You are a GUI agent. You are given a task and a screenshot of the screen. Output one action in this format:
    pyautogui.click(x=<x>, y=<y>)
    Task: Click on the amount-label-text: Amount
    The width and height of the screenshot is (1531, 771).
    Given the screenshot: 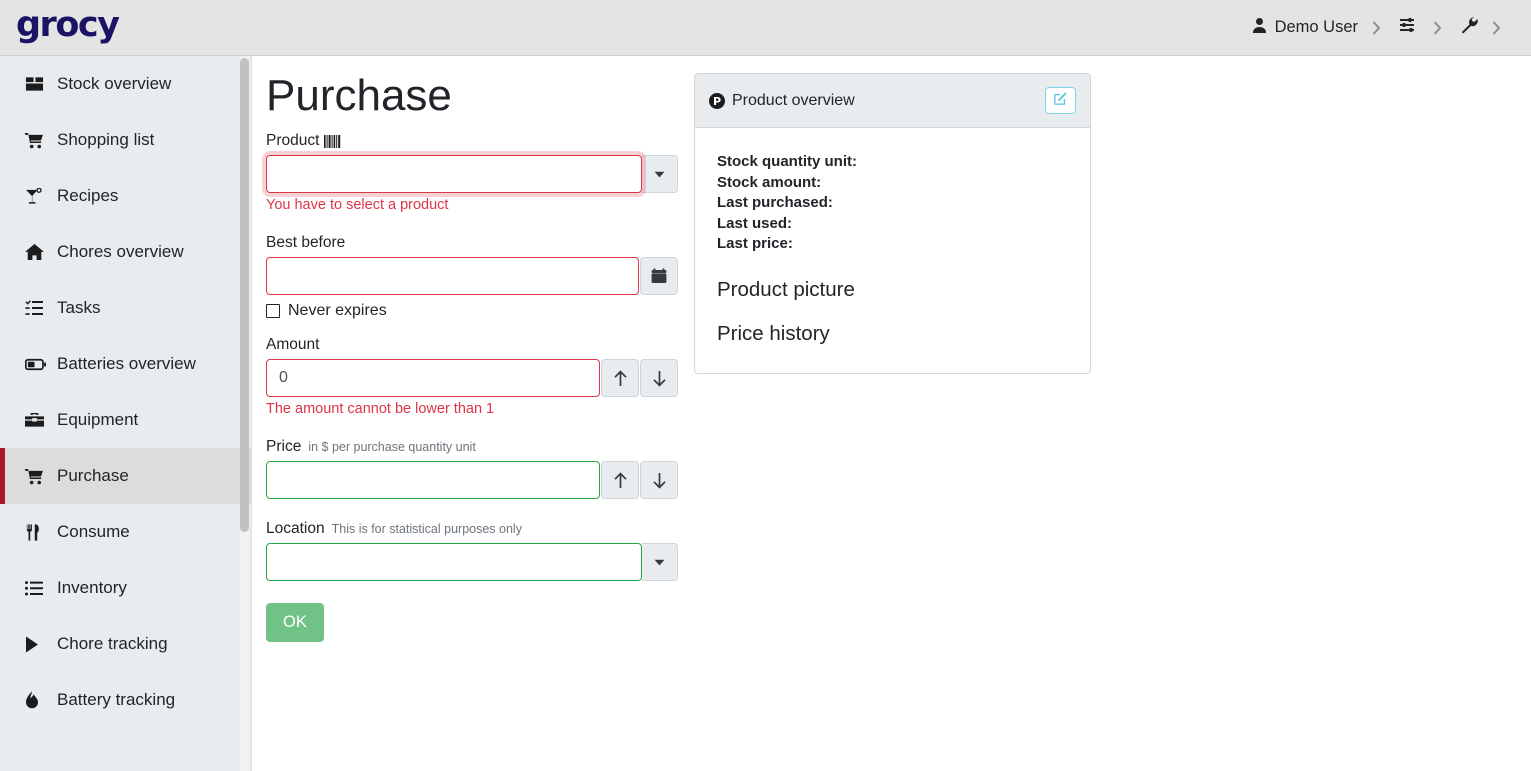 What is the action you would take?
    pyautogui.click(x=293, y=344)
    